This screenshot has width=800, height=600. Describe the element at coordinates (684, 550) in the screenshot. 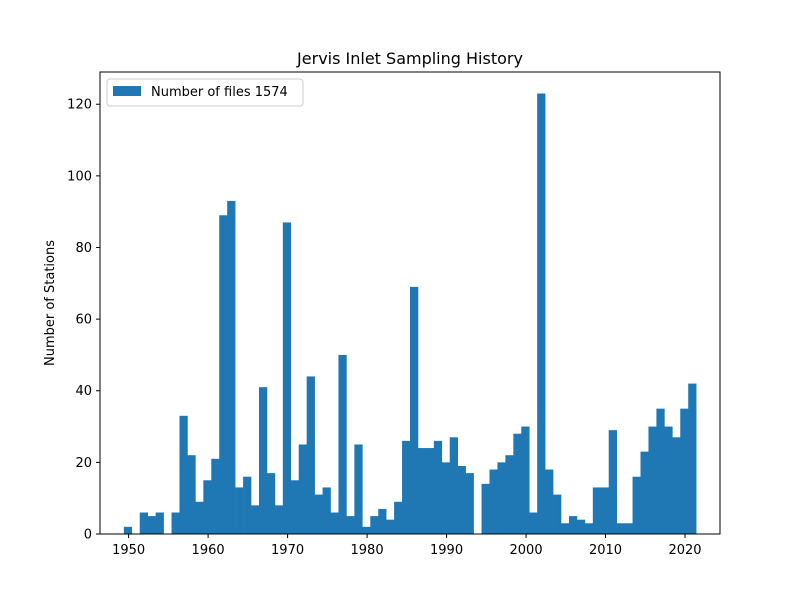

I see `x-tick-label: 2020` at that location.